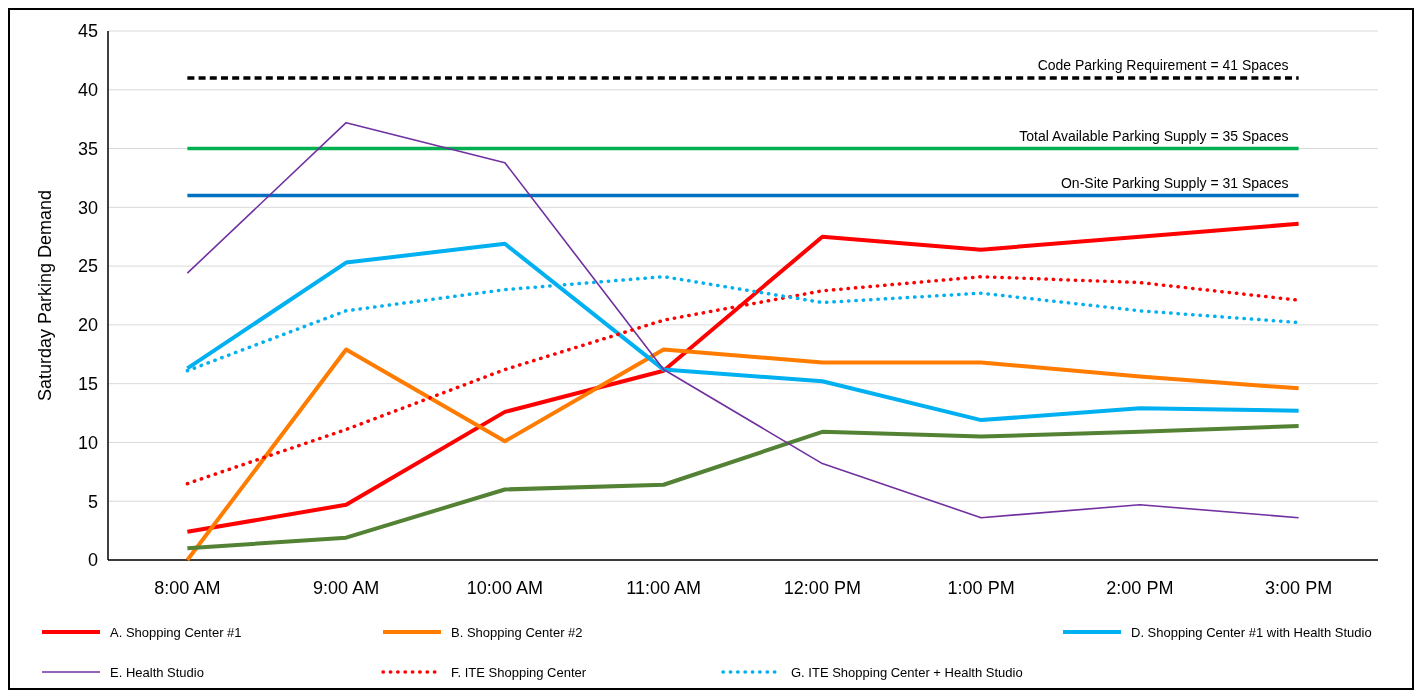  Describe the element at coordinates (87, 31) in the screenshot. I see `y-tick-label: 45` at that location.